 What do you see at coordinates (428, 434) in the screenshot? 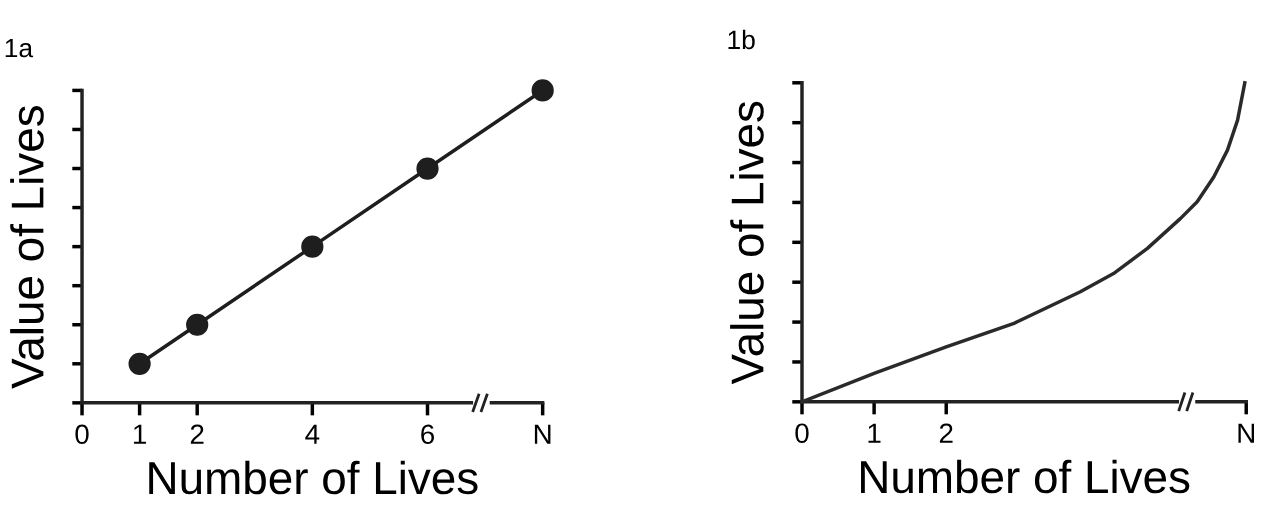
I see `x-tick-label: 6` at bounding box center [428, 434].